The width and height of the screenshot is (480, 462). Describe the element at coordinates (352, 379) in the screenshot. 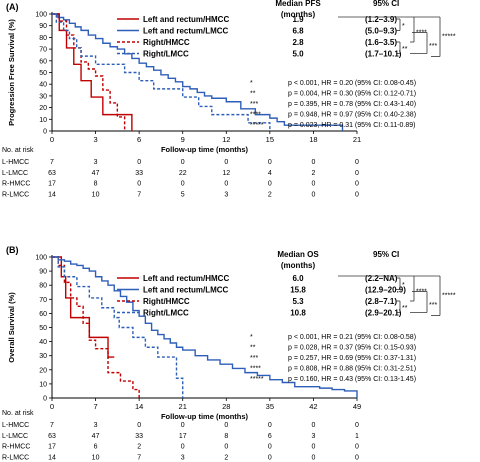

I see `stat-text: p = 0.160, HR = 0.43 (95% CI: 0.13-1.45)` at that location.